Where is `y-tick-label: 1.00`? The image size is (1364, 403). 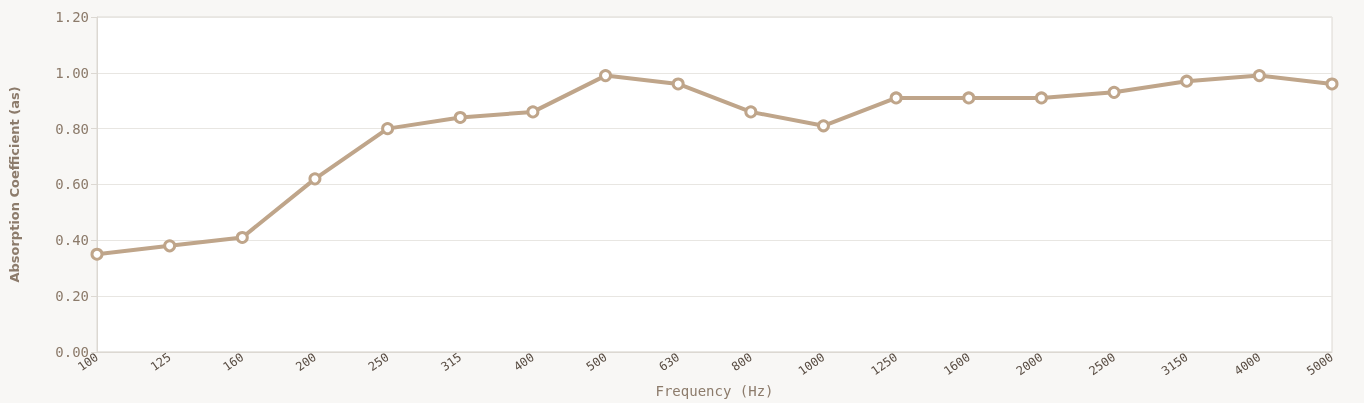 y-tick-label: 1.00 is located at coordinates (72, 72).